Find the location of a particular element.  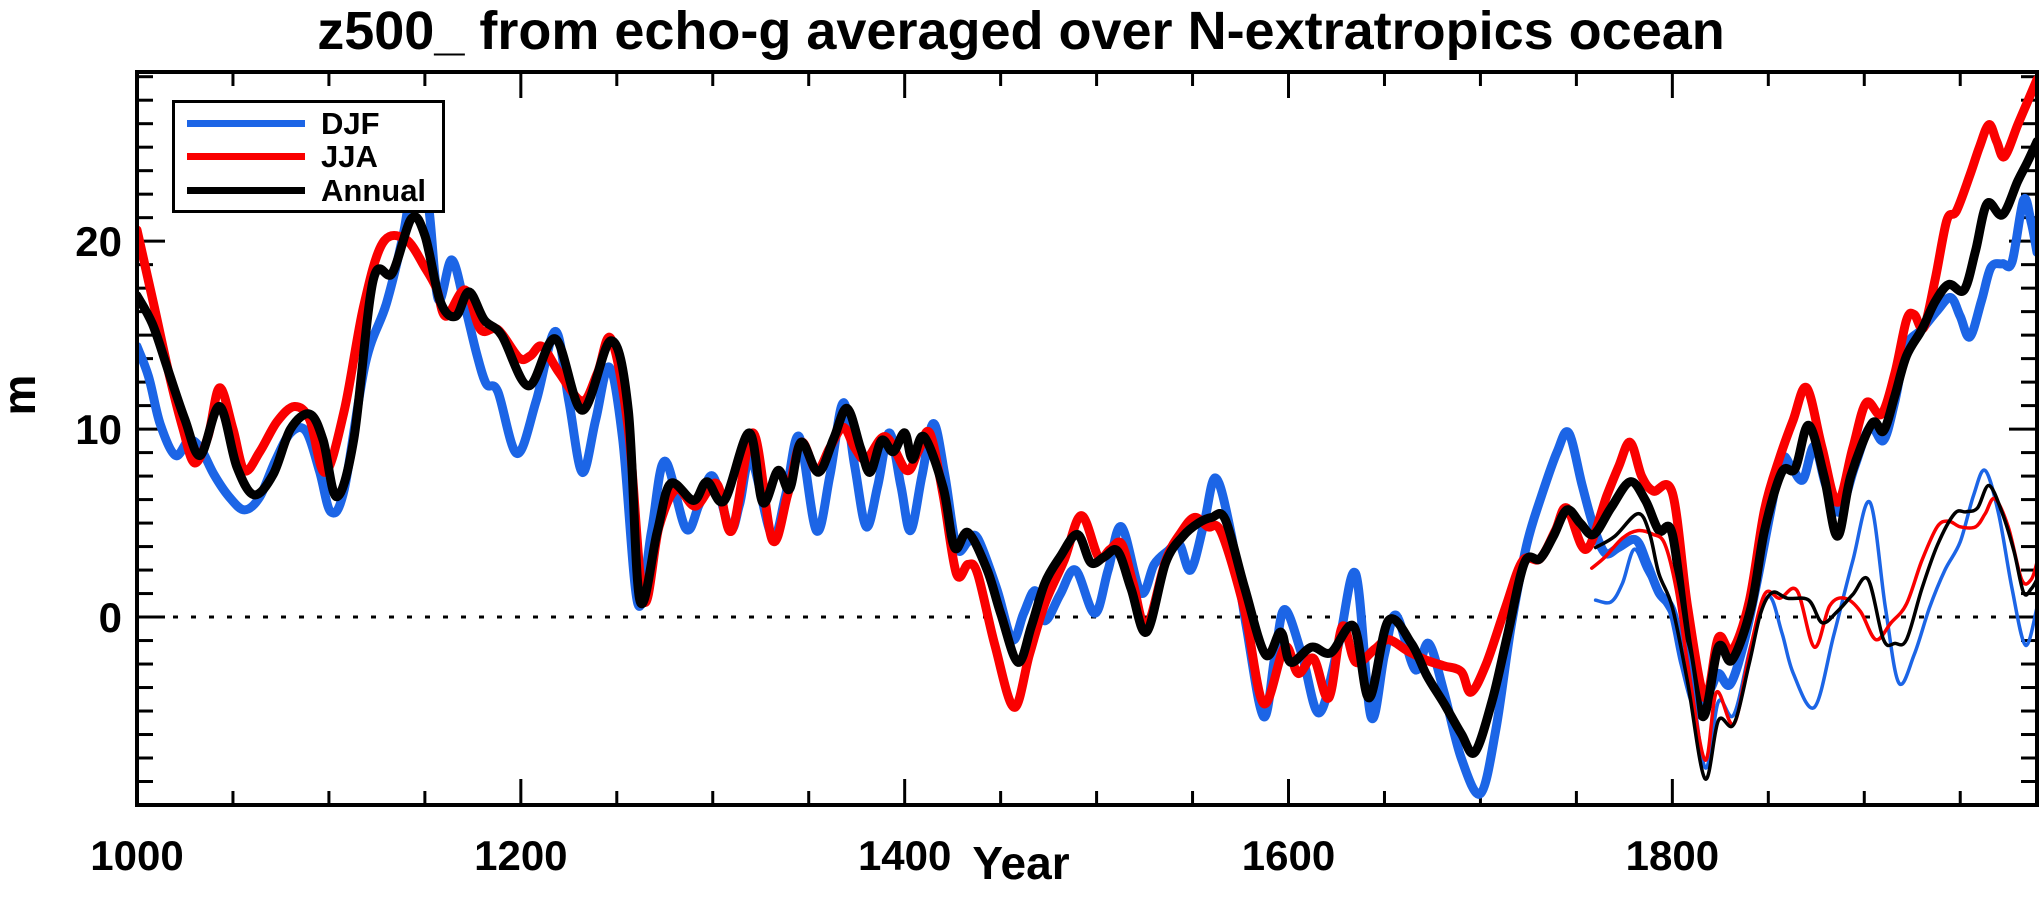

legend-item-jja: JJA is located at coordinates (308, 156).